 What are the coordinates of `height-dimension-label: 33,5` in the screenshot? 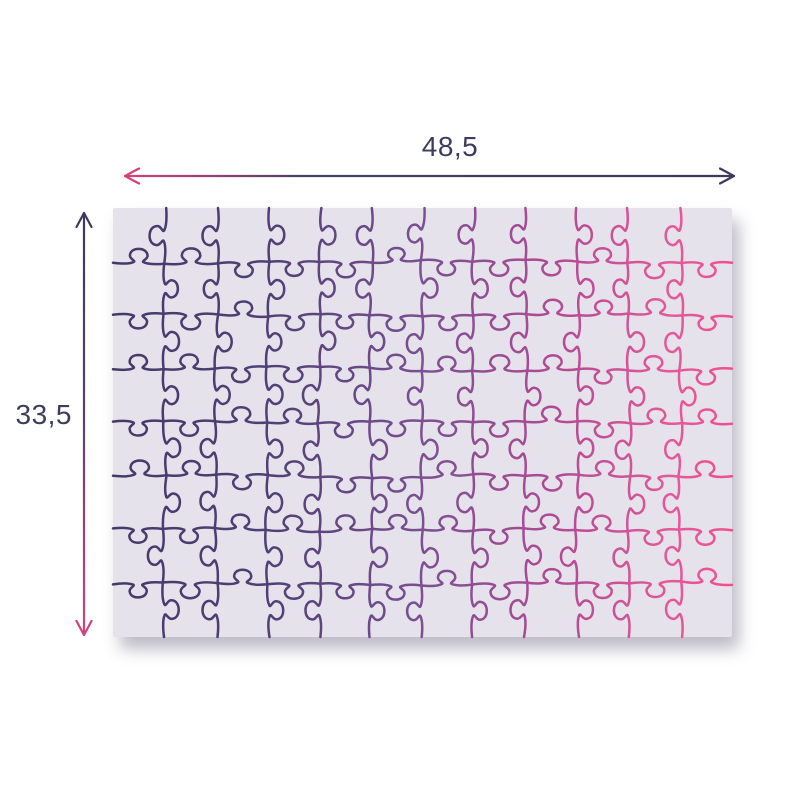 It's located at (43, 414).